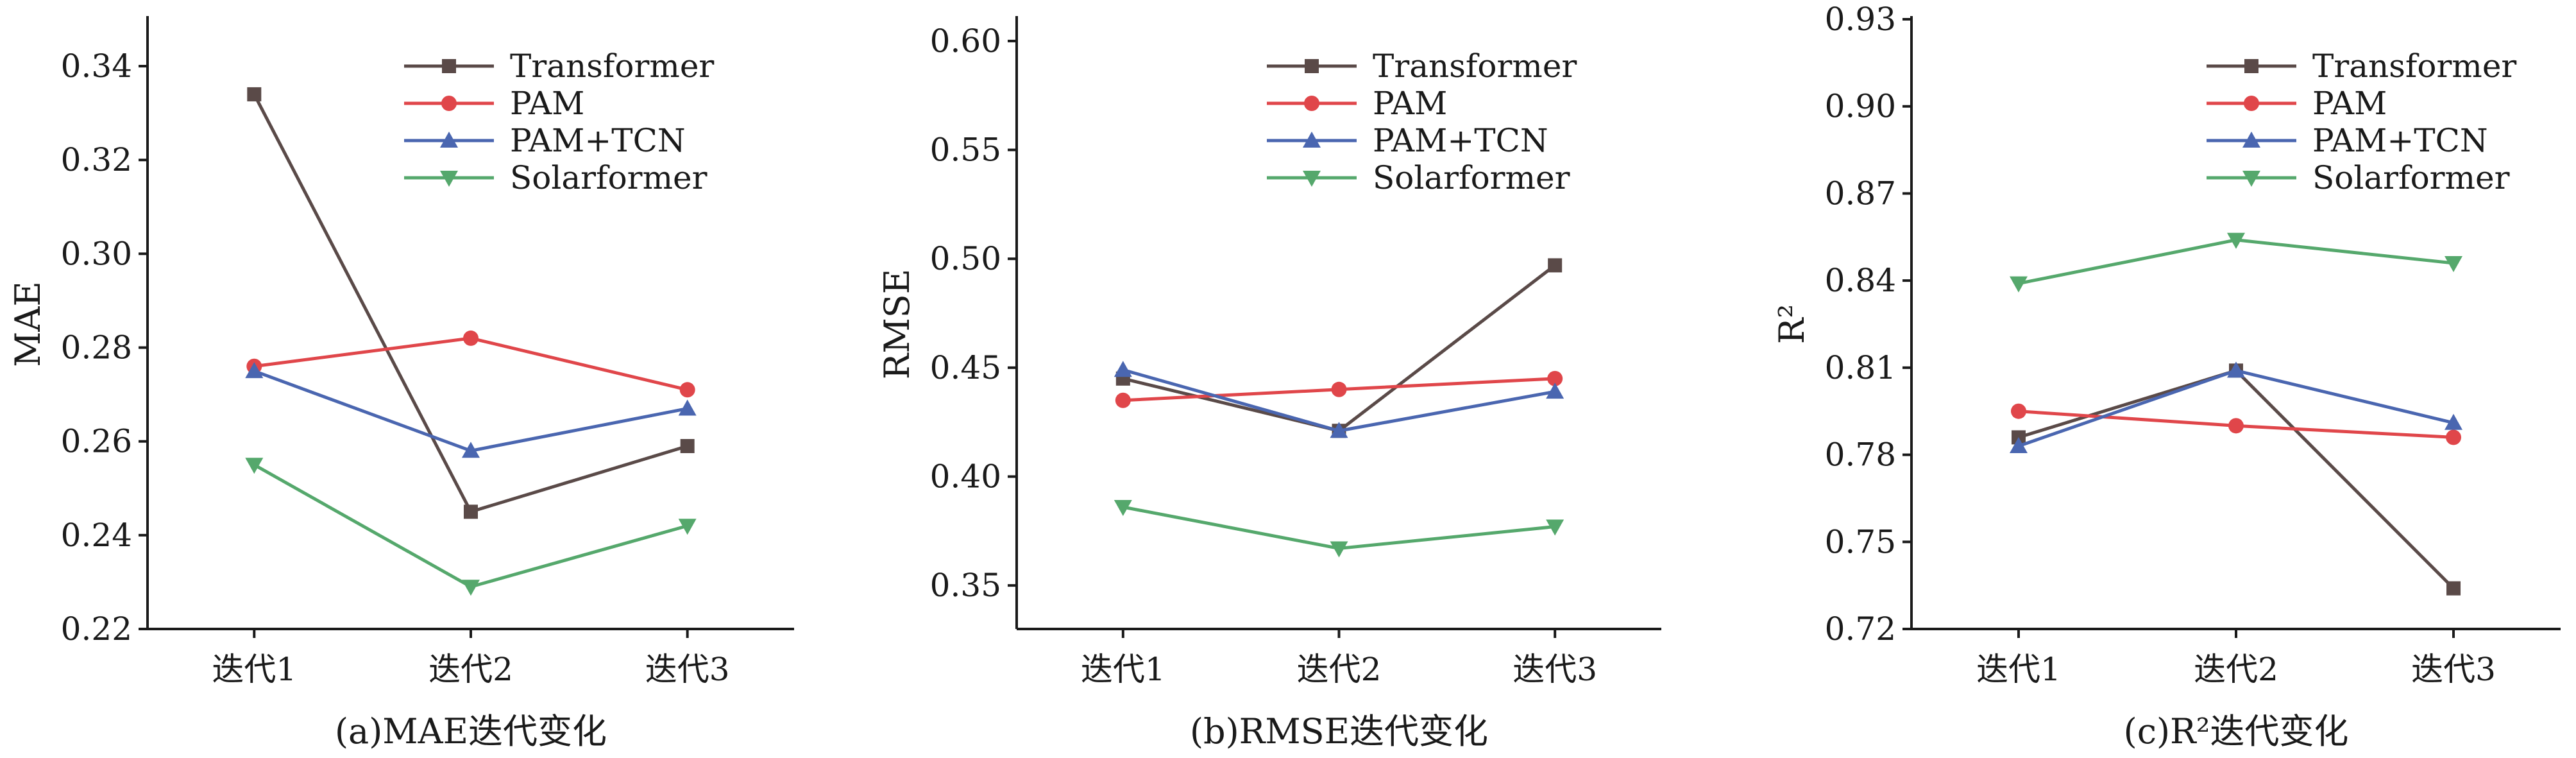  I want to click on series-line-pam, so click(470, 364).